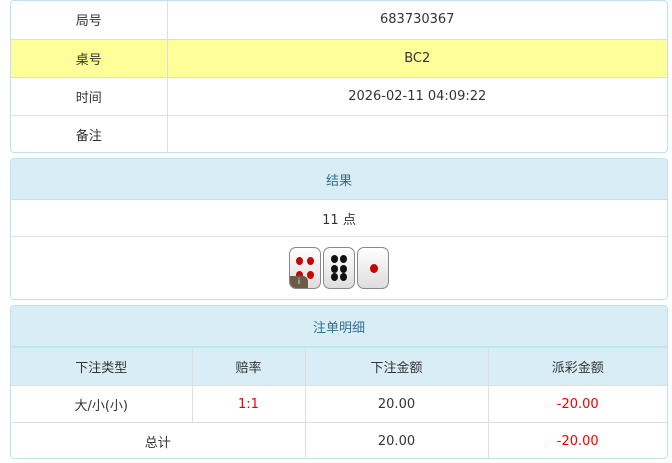  What do you see at coordinates (396, 404) in the screenshot?
I see `bet-amount: 20.00` at bounding box center [396, 404].